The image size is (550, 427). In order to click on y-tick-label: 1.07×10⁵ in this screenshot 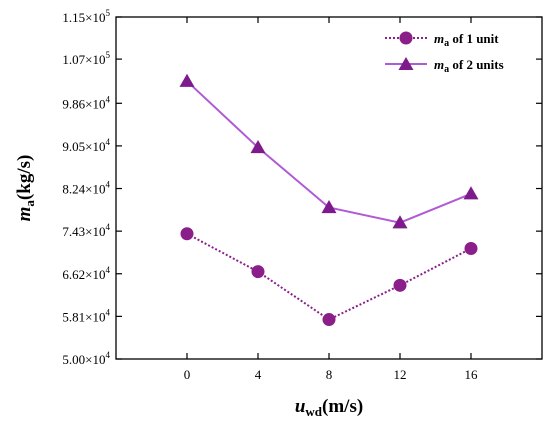, I will do `click(86, 58)`.